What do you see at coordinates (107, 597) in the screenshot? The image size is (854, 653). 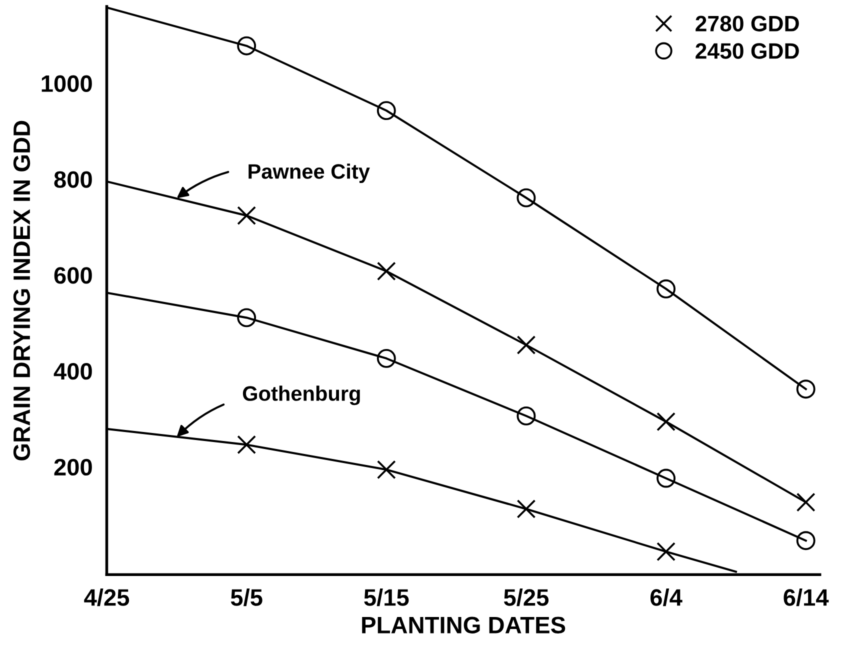 I see `x-tick-label: 4/25` at bounding box center [107, 597].